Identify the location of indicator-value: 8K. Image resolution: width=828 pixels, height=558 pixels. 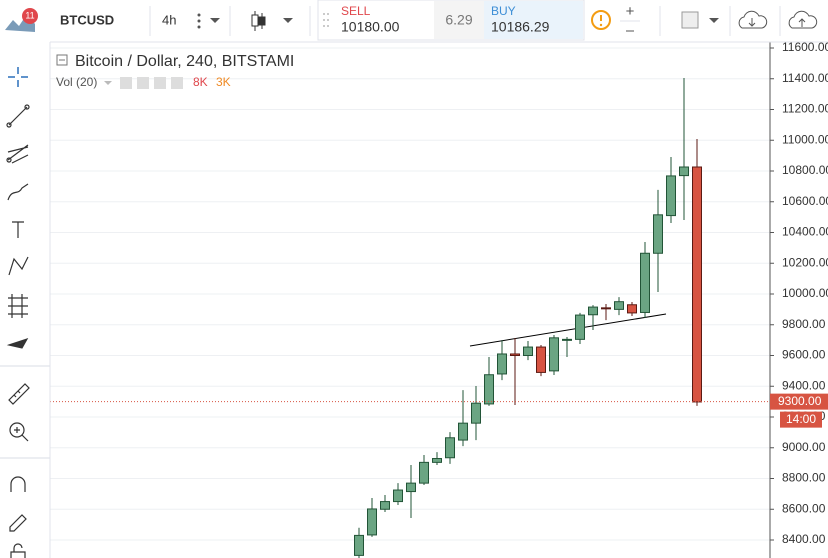
(200, 82).